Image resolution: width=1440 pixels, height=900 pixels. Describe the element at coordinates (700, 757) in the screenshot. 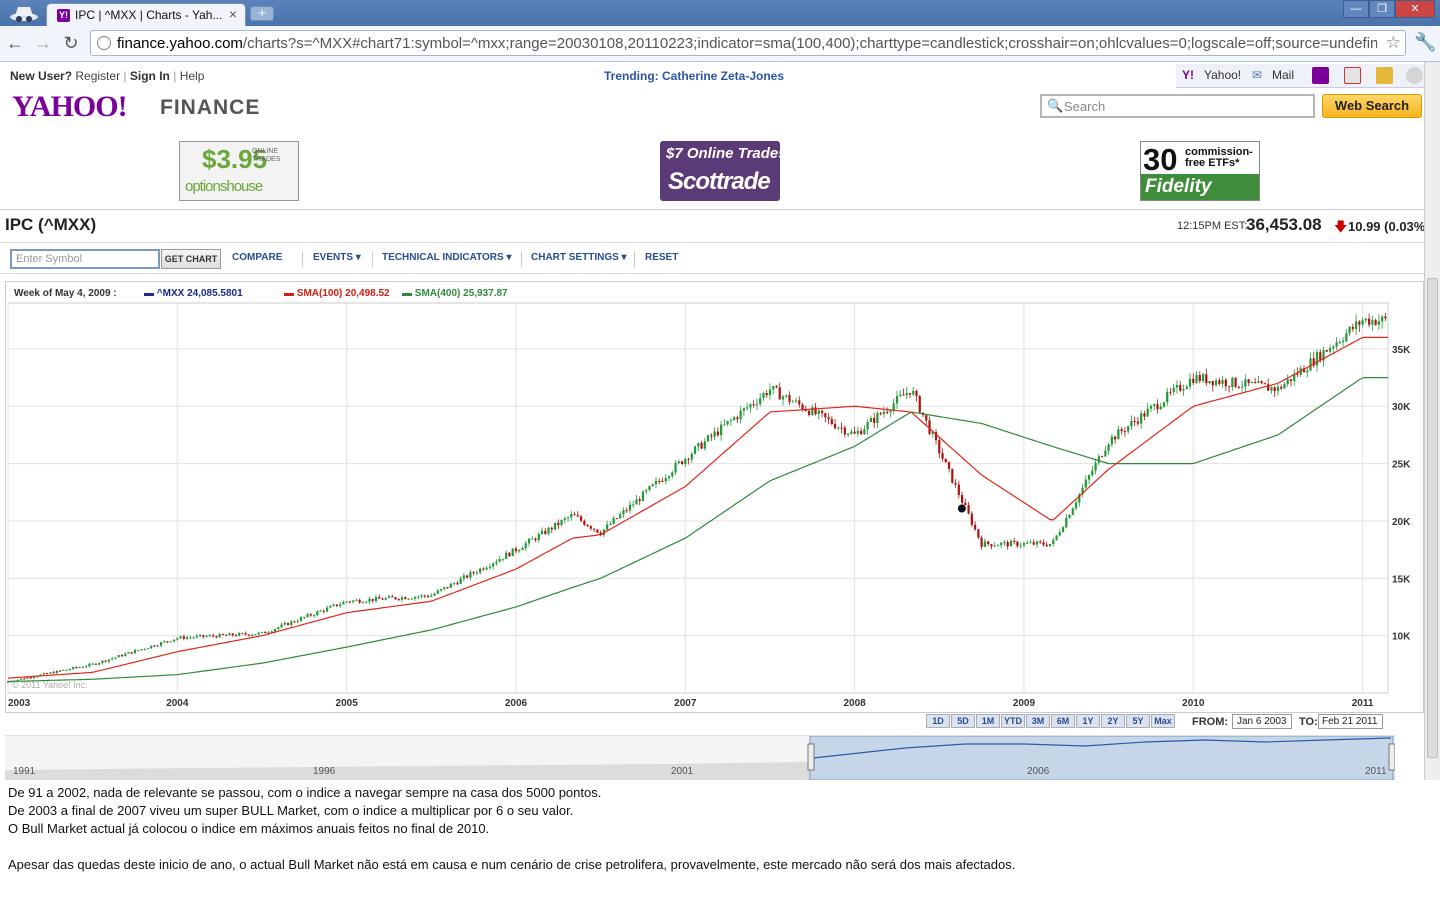

I see `timeline-navigator: 1991 1996 2001 2006 2011` at that location.